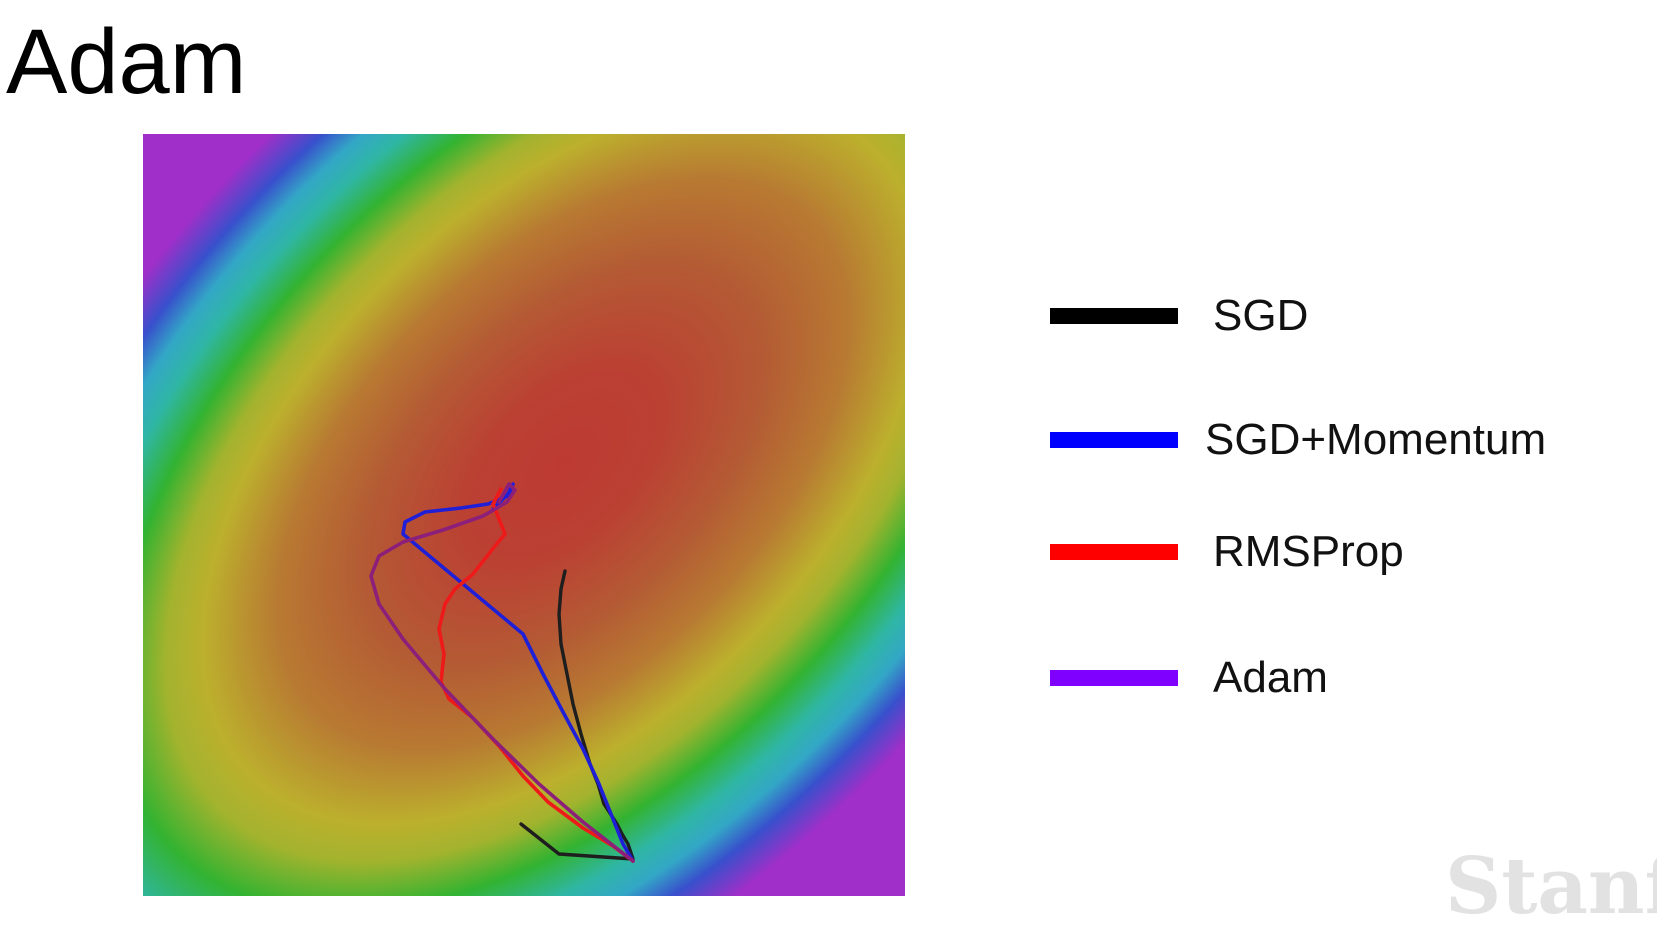 Image resolution: width=1657 pixels, height=932 pixels. What do you see at coordinates (1114, 552) in the screenshot?
I see `legend-swatch-rmsprop` at bounding box center [1114, 552].